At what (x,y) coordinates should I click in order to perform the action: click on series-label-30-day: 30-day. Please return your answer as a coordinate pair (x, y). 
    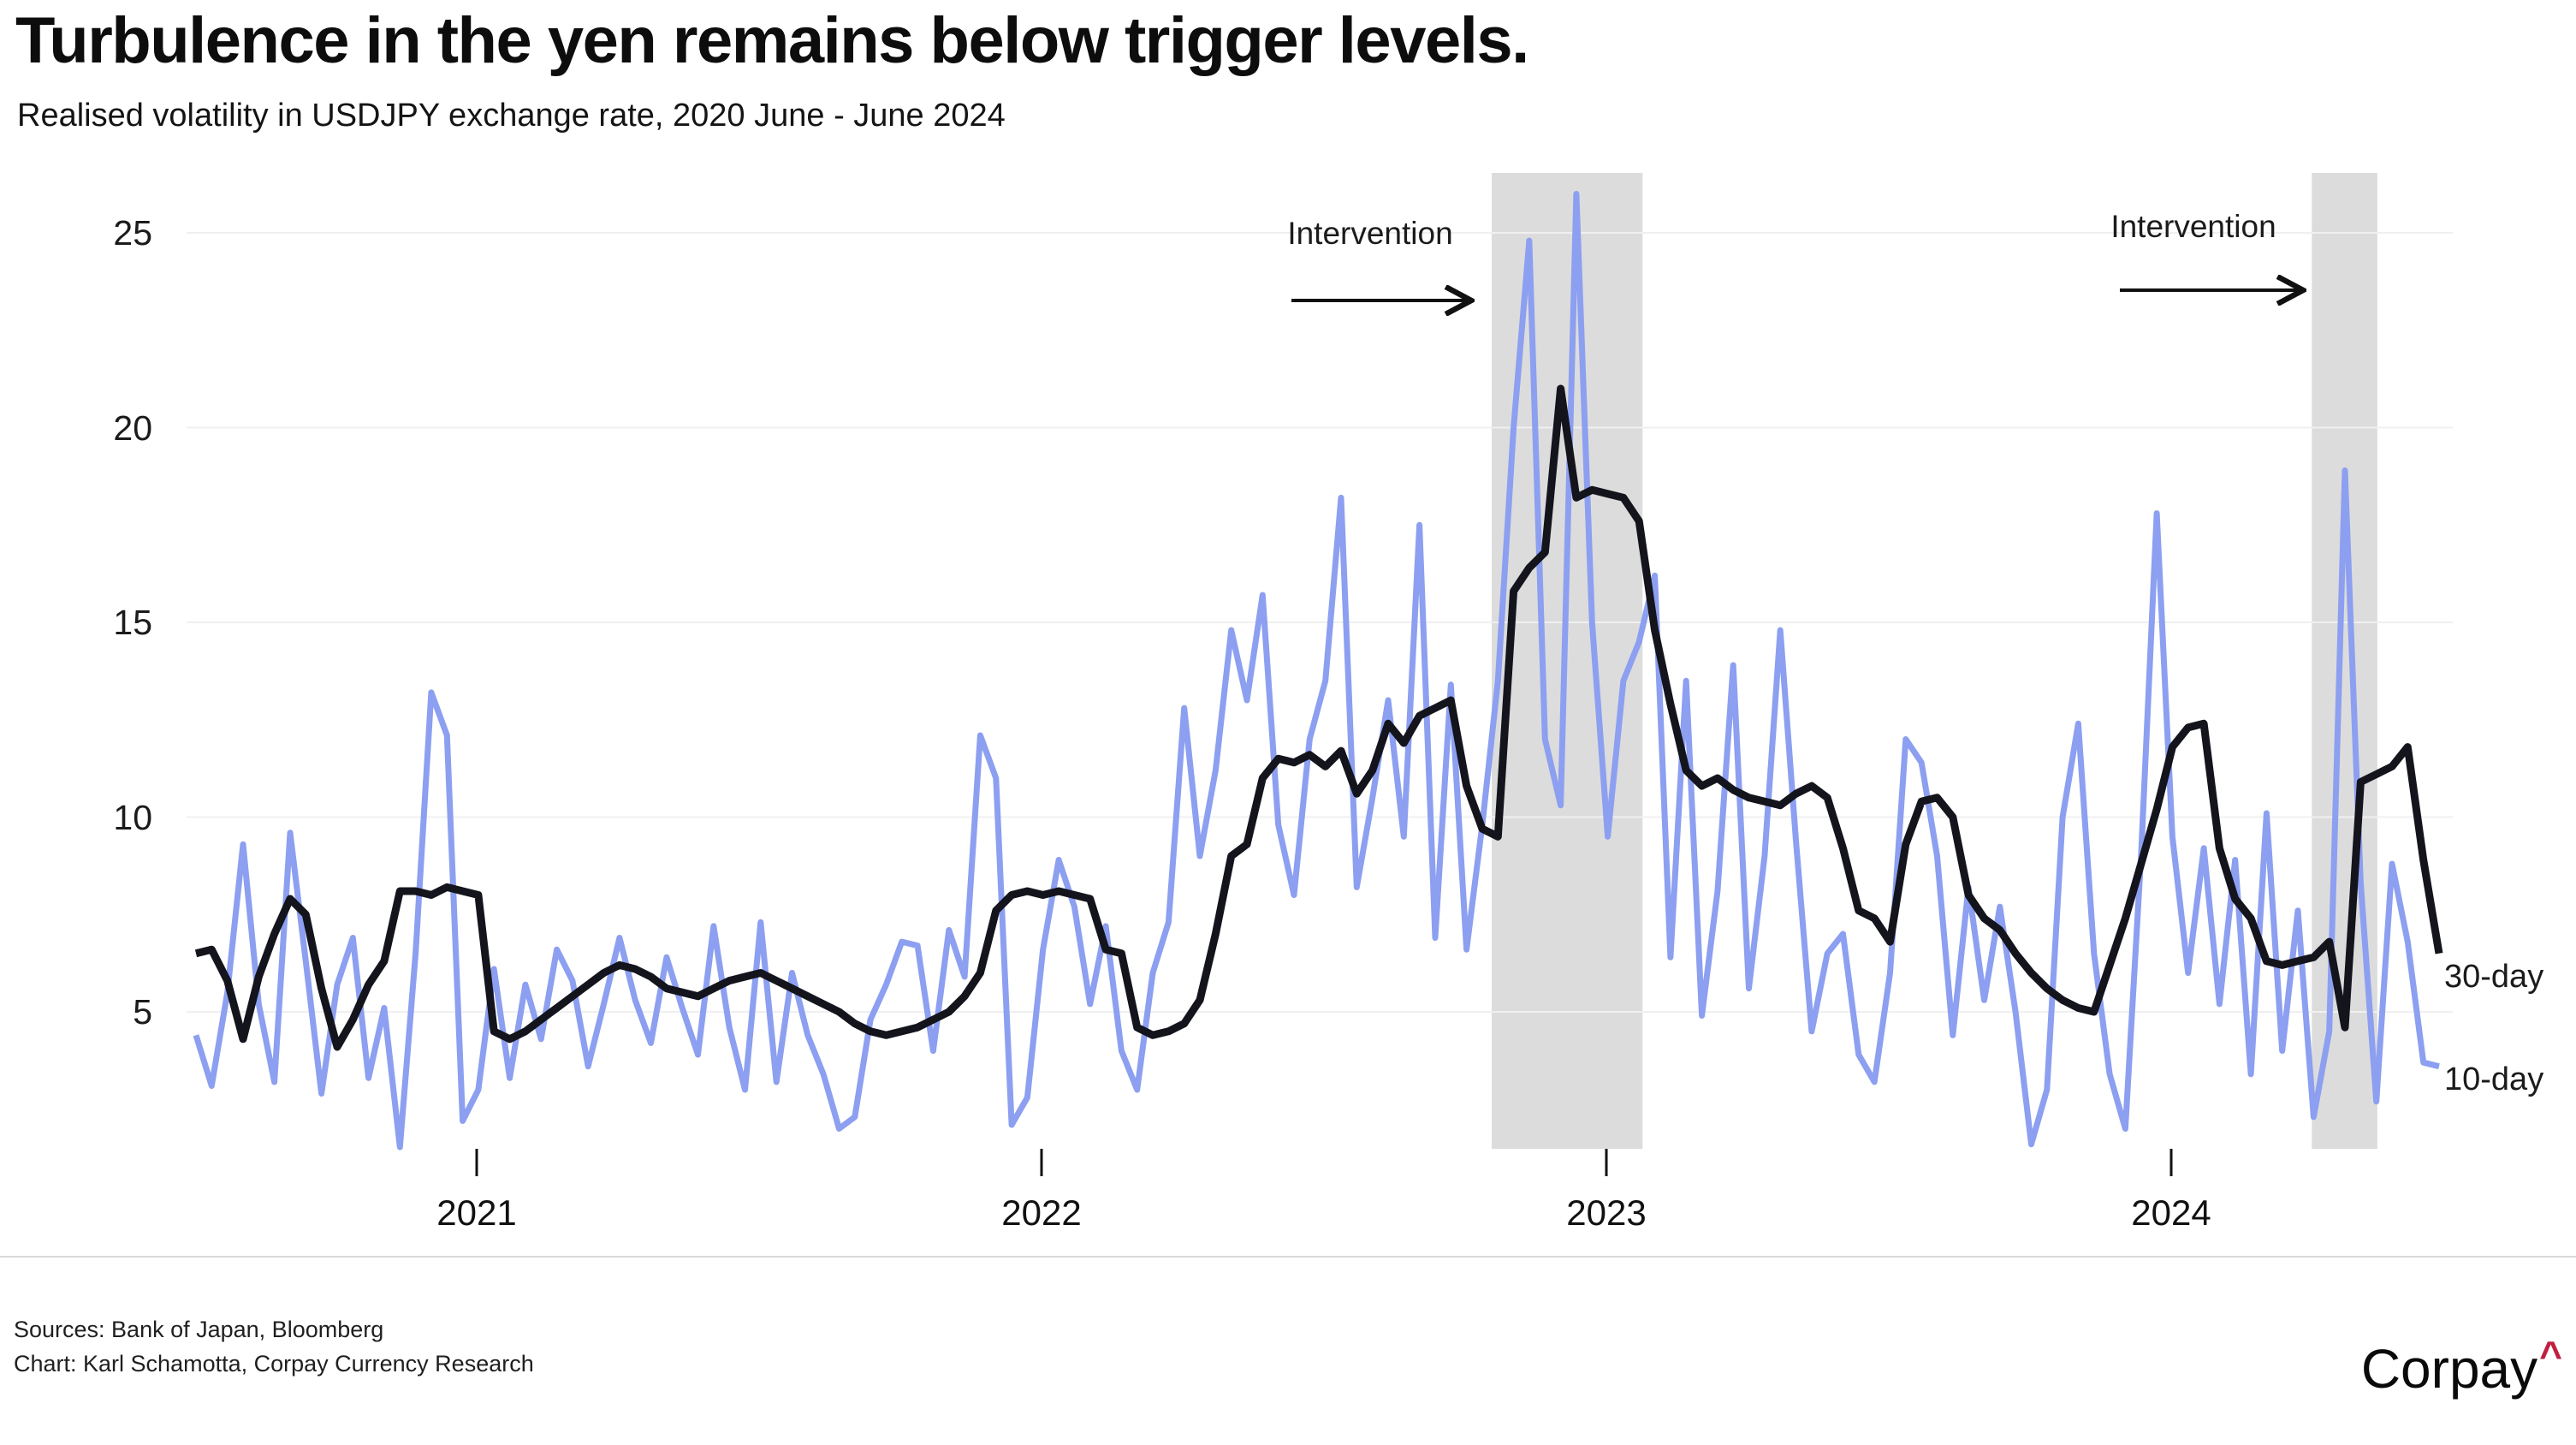
    Looking at the image, I should click on (2494, 977).